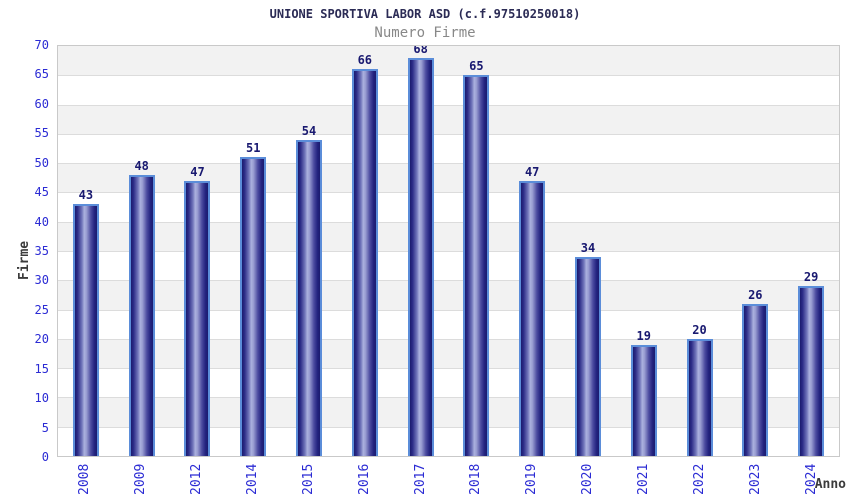 This screenshot has height=500, width=850. What do you see at coordinates (699, 397) in the screenshot?
I see `bar-2022` at bounding box center [699, 397].